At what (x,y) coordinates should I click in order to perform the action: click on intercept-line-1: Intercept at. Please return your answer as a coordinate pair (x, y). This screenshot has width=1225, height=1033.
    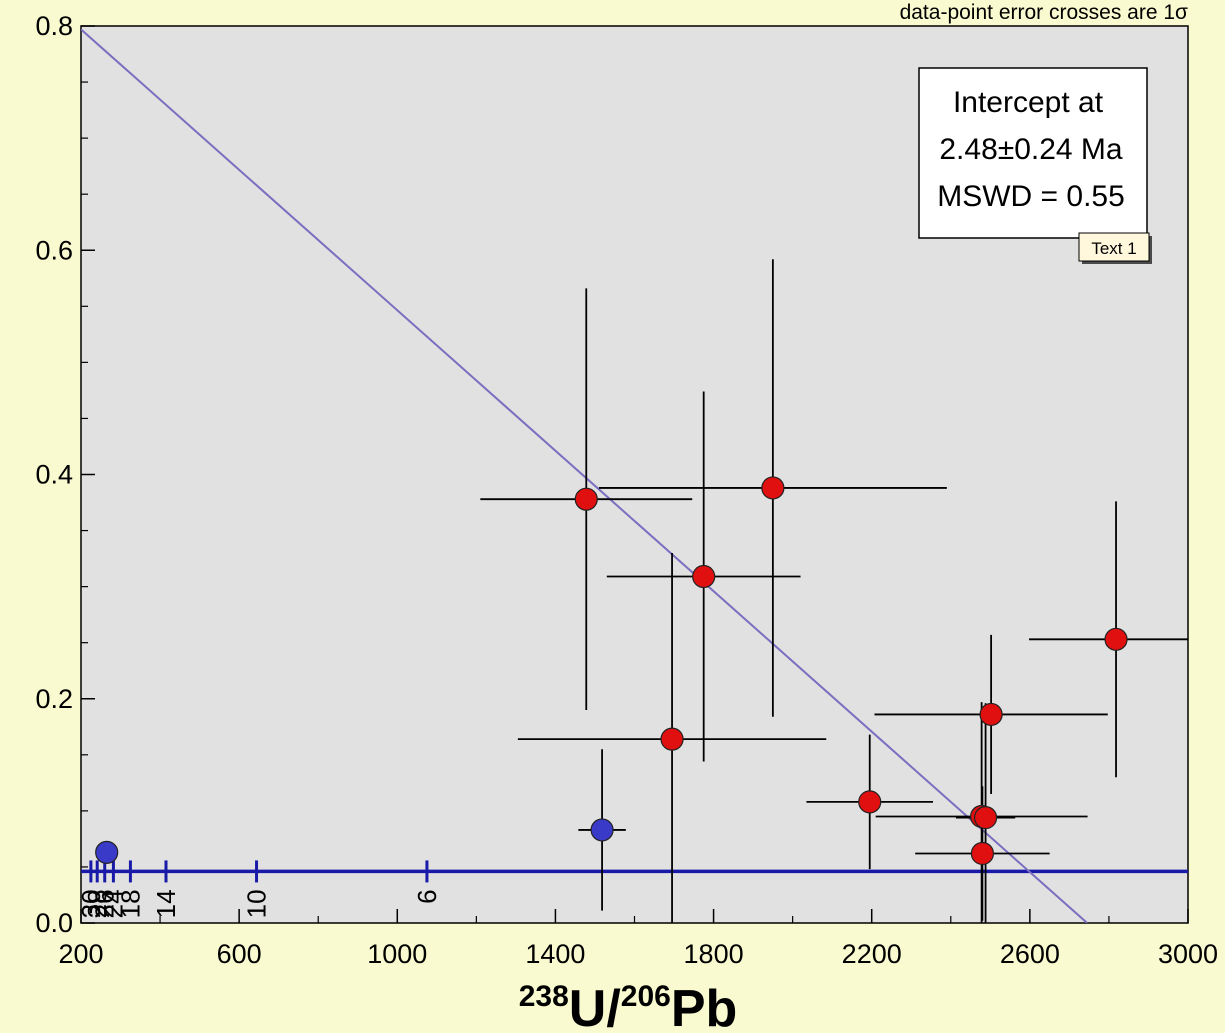
    Looking at the image, I should click on (1028, 102).